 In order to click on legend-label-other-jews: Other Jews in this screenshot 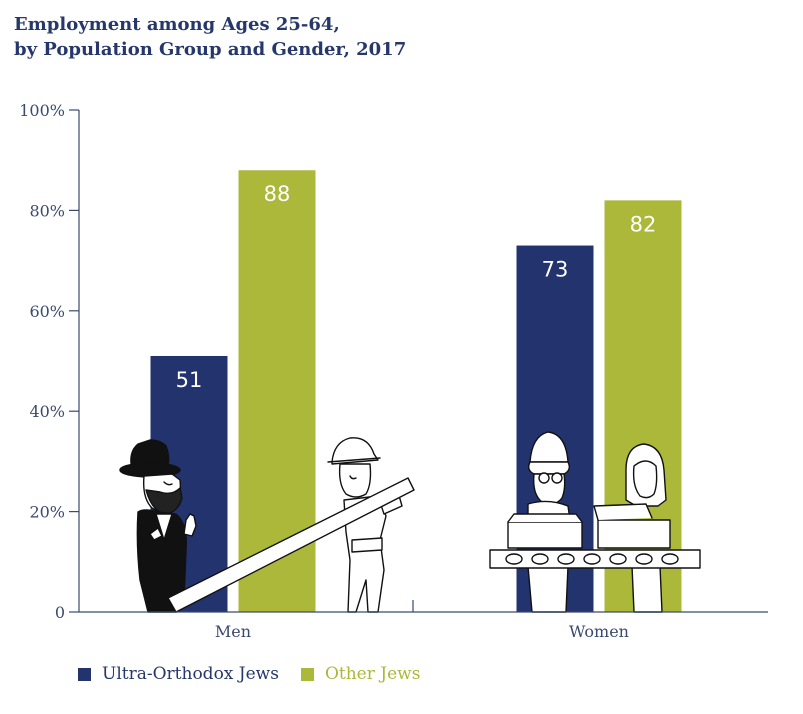, I will do `click(372, 674)`.